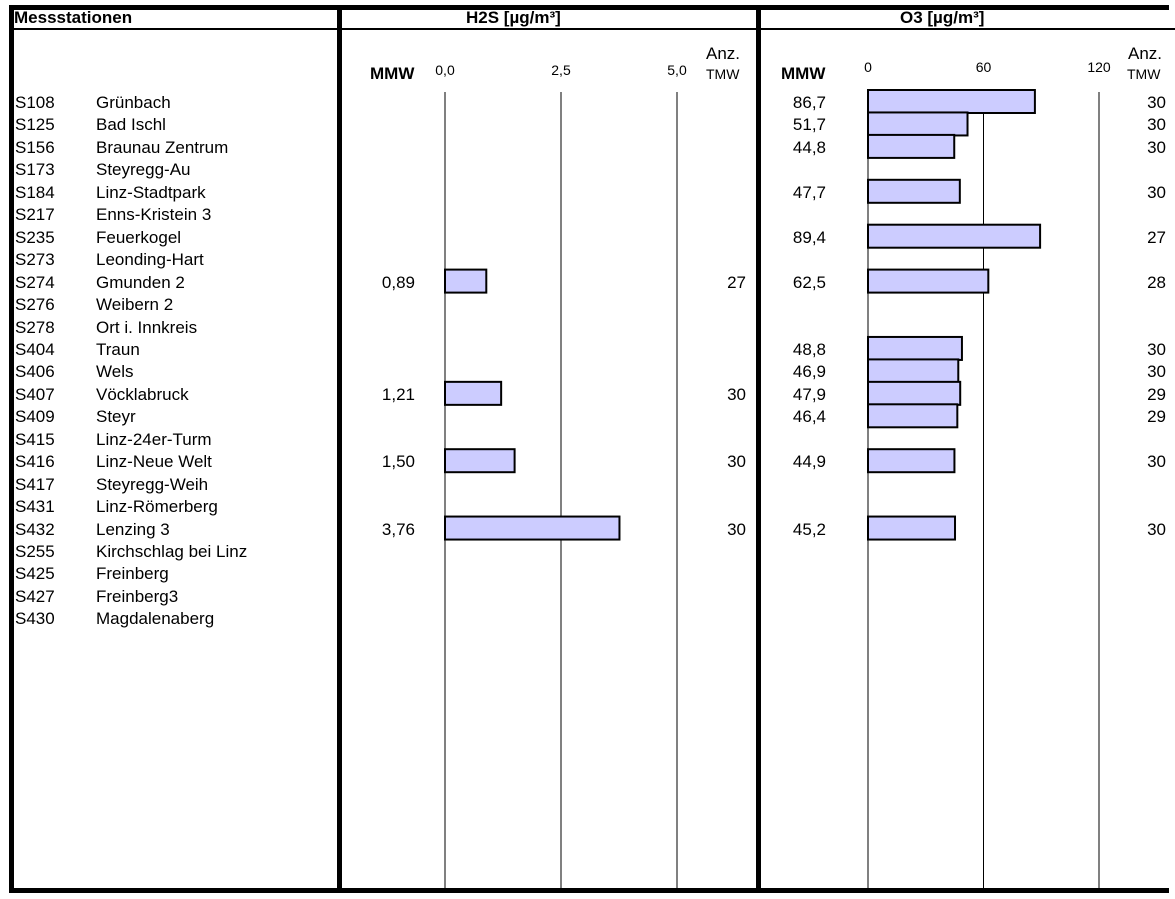 This screenshot has height=899, width=1175. I want to click on station-code: S430, so click(35, 619).